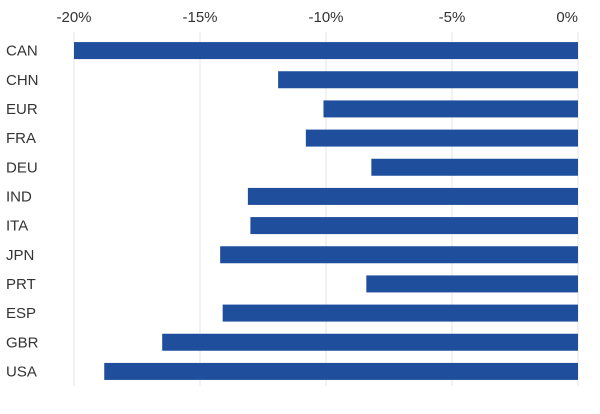 The image size is (600, 414). Describe the element at coordinates (452, 17) in the screenshot. I see `x-tick-label: -5%` at that location.